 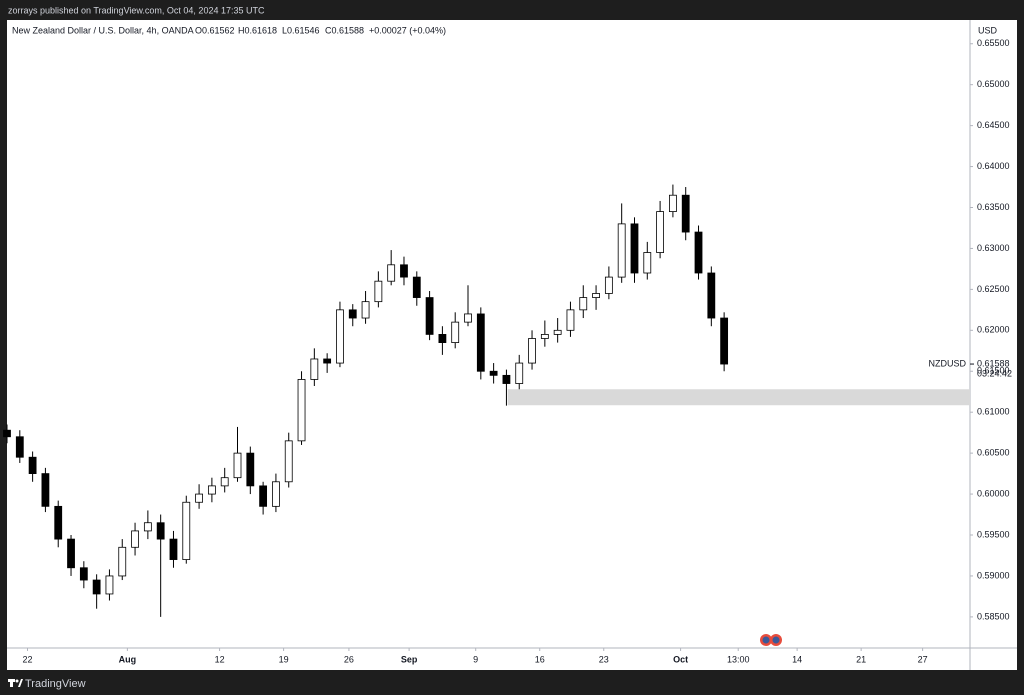 What do you see at coordinates (738, 659) in the screenshot?
I see `x-tick-label: 13:00` at bounding box center [738, 659].